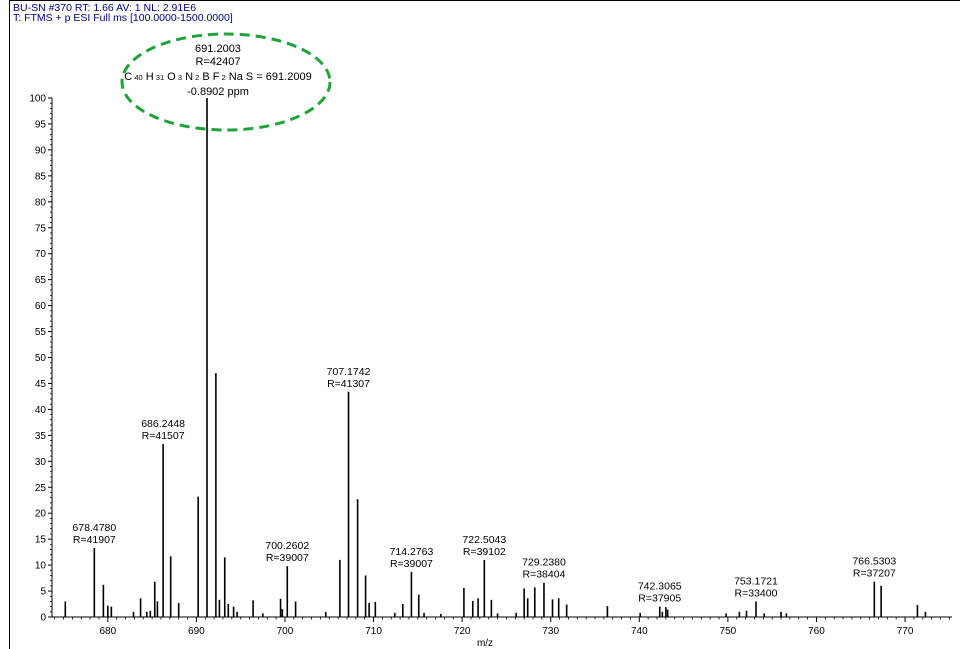 The image size is (960, 649). I want to click on peak-mz-label: 729.2380, so click(544, 563).